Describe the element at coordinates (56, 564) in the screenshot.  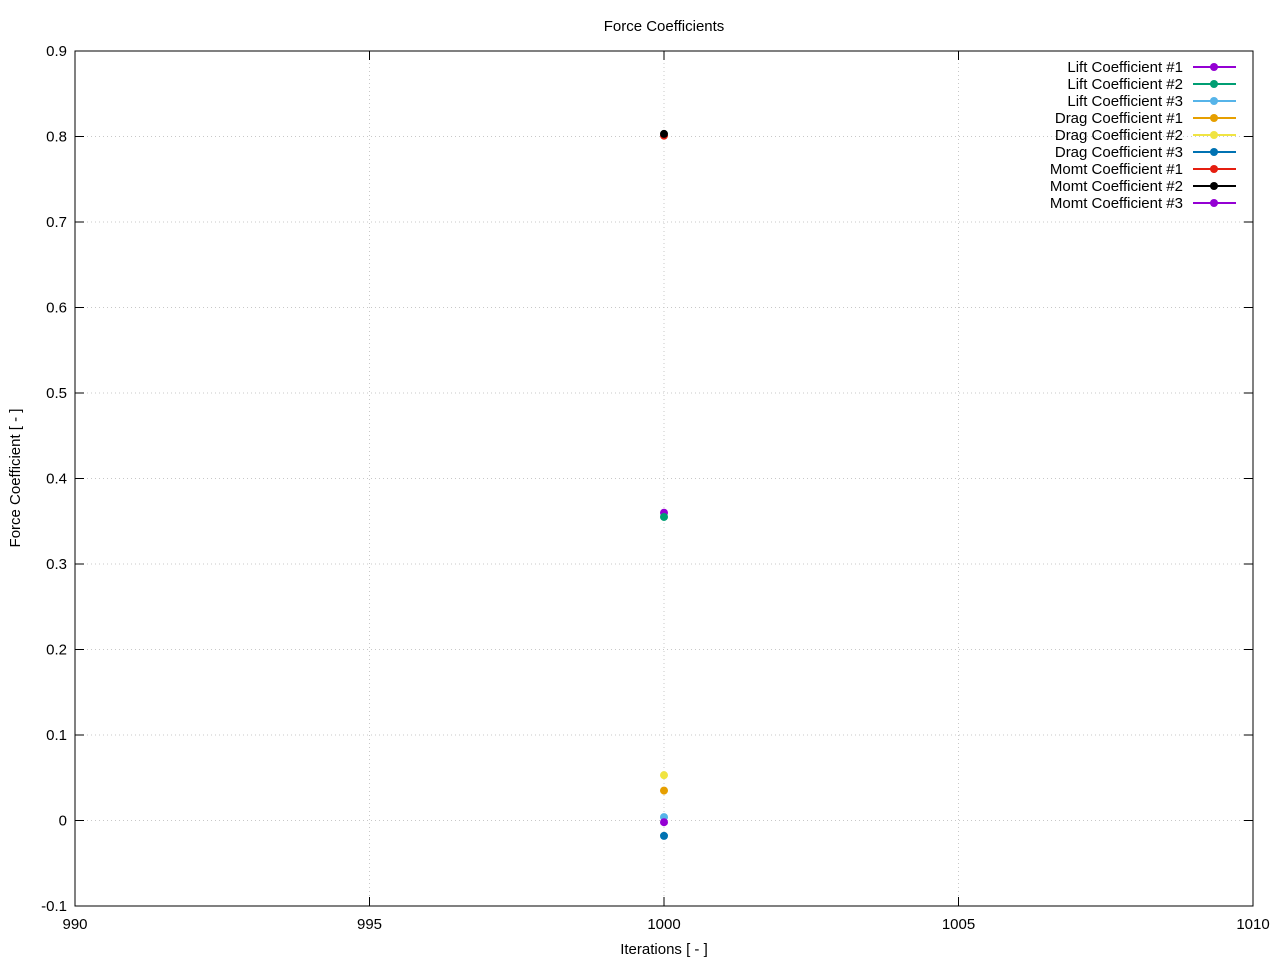
I see `y-tick-label: 0.3` at that location.